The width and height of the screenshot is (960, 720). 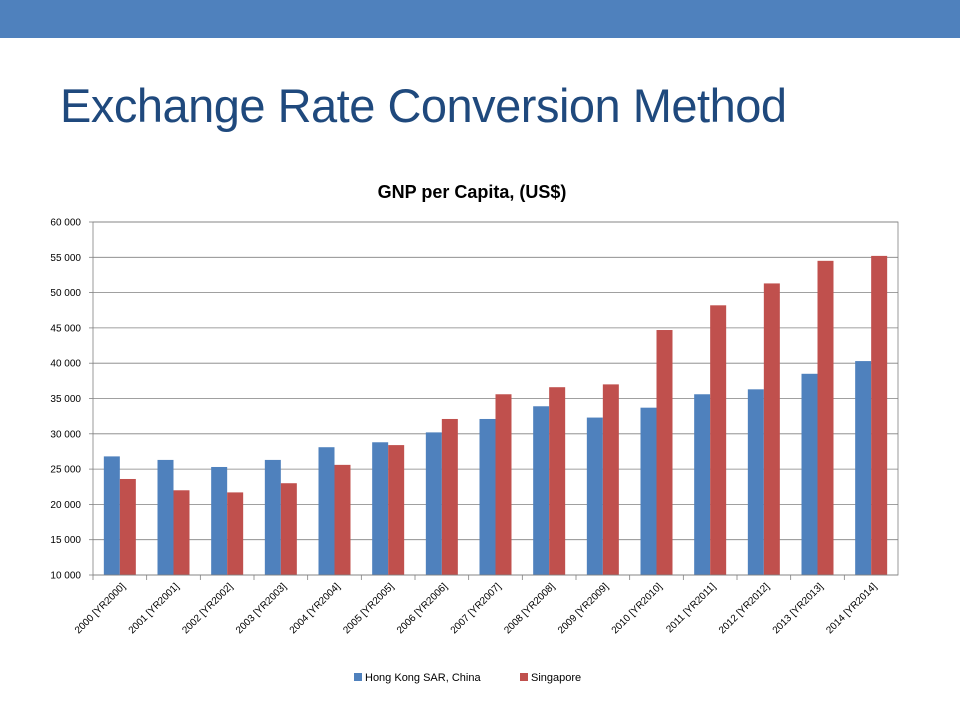 I want to click on y-tick-label: 30 000, so click(x=65, y=434).